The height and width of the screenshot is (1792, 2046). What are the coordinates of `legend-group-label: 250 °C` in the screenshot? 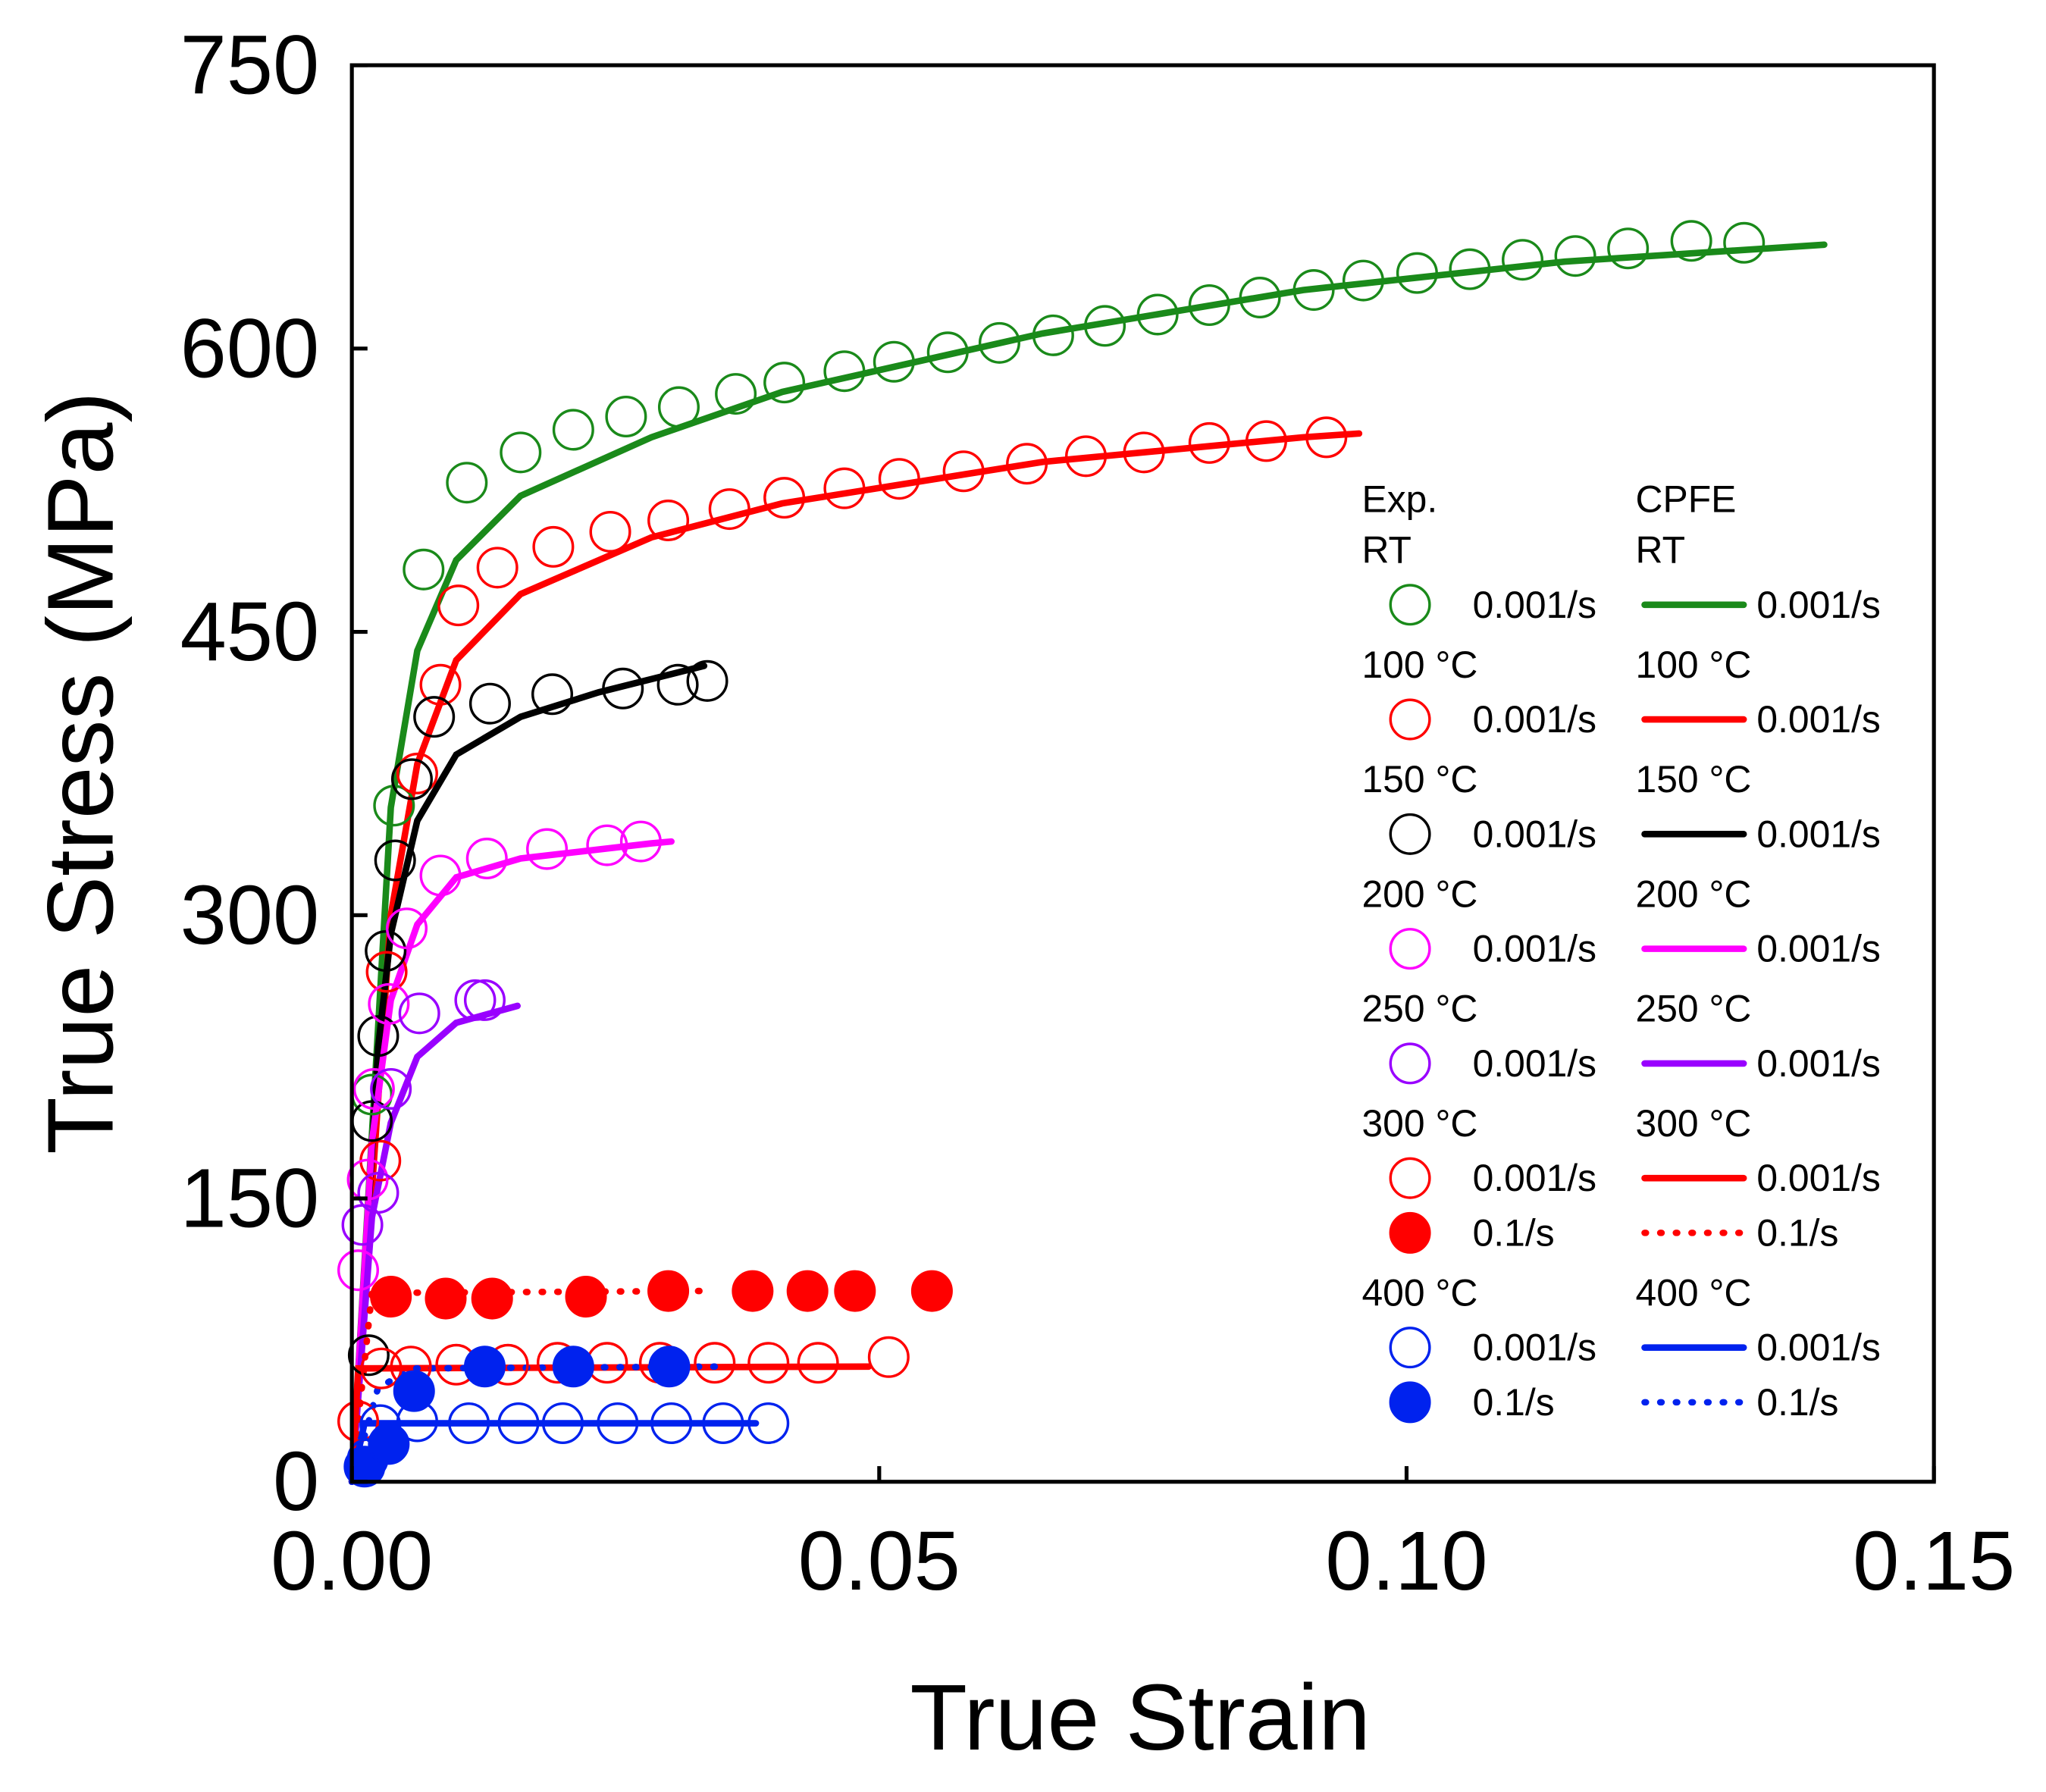 It's located at (1419, 1009).